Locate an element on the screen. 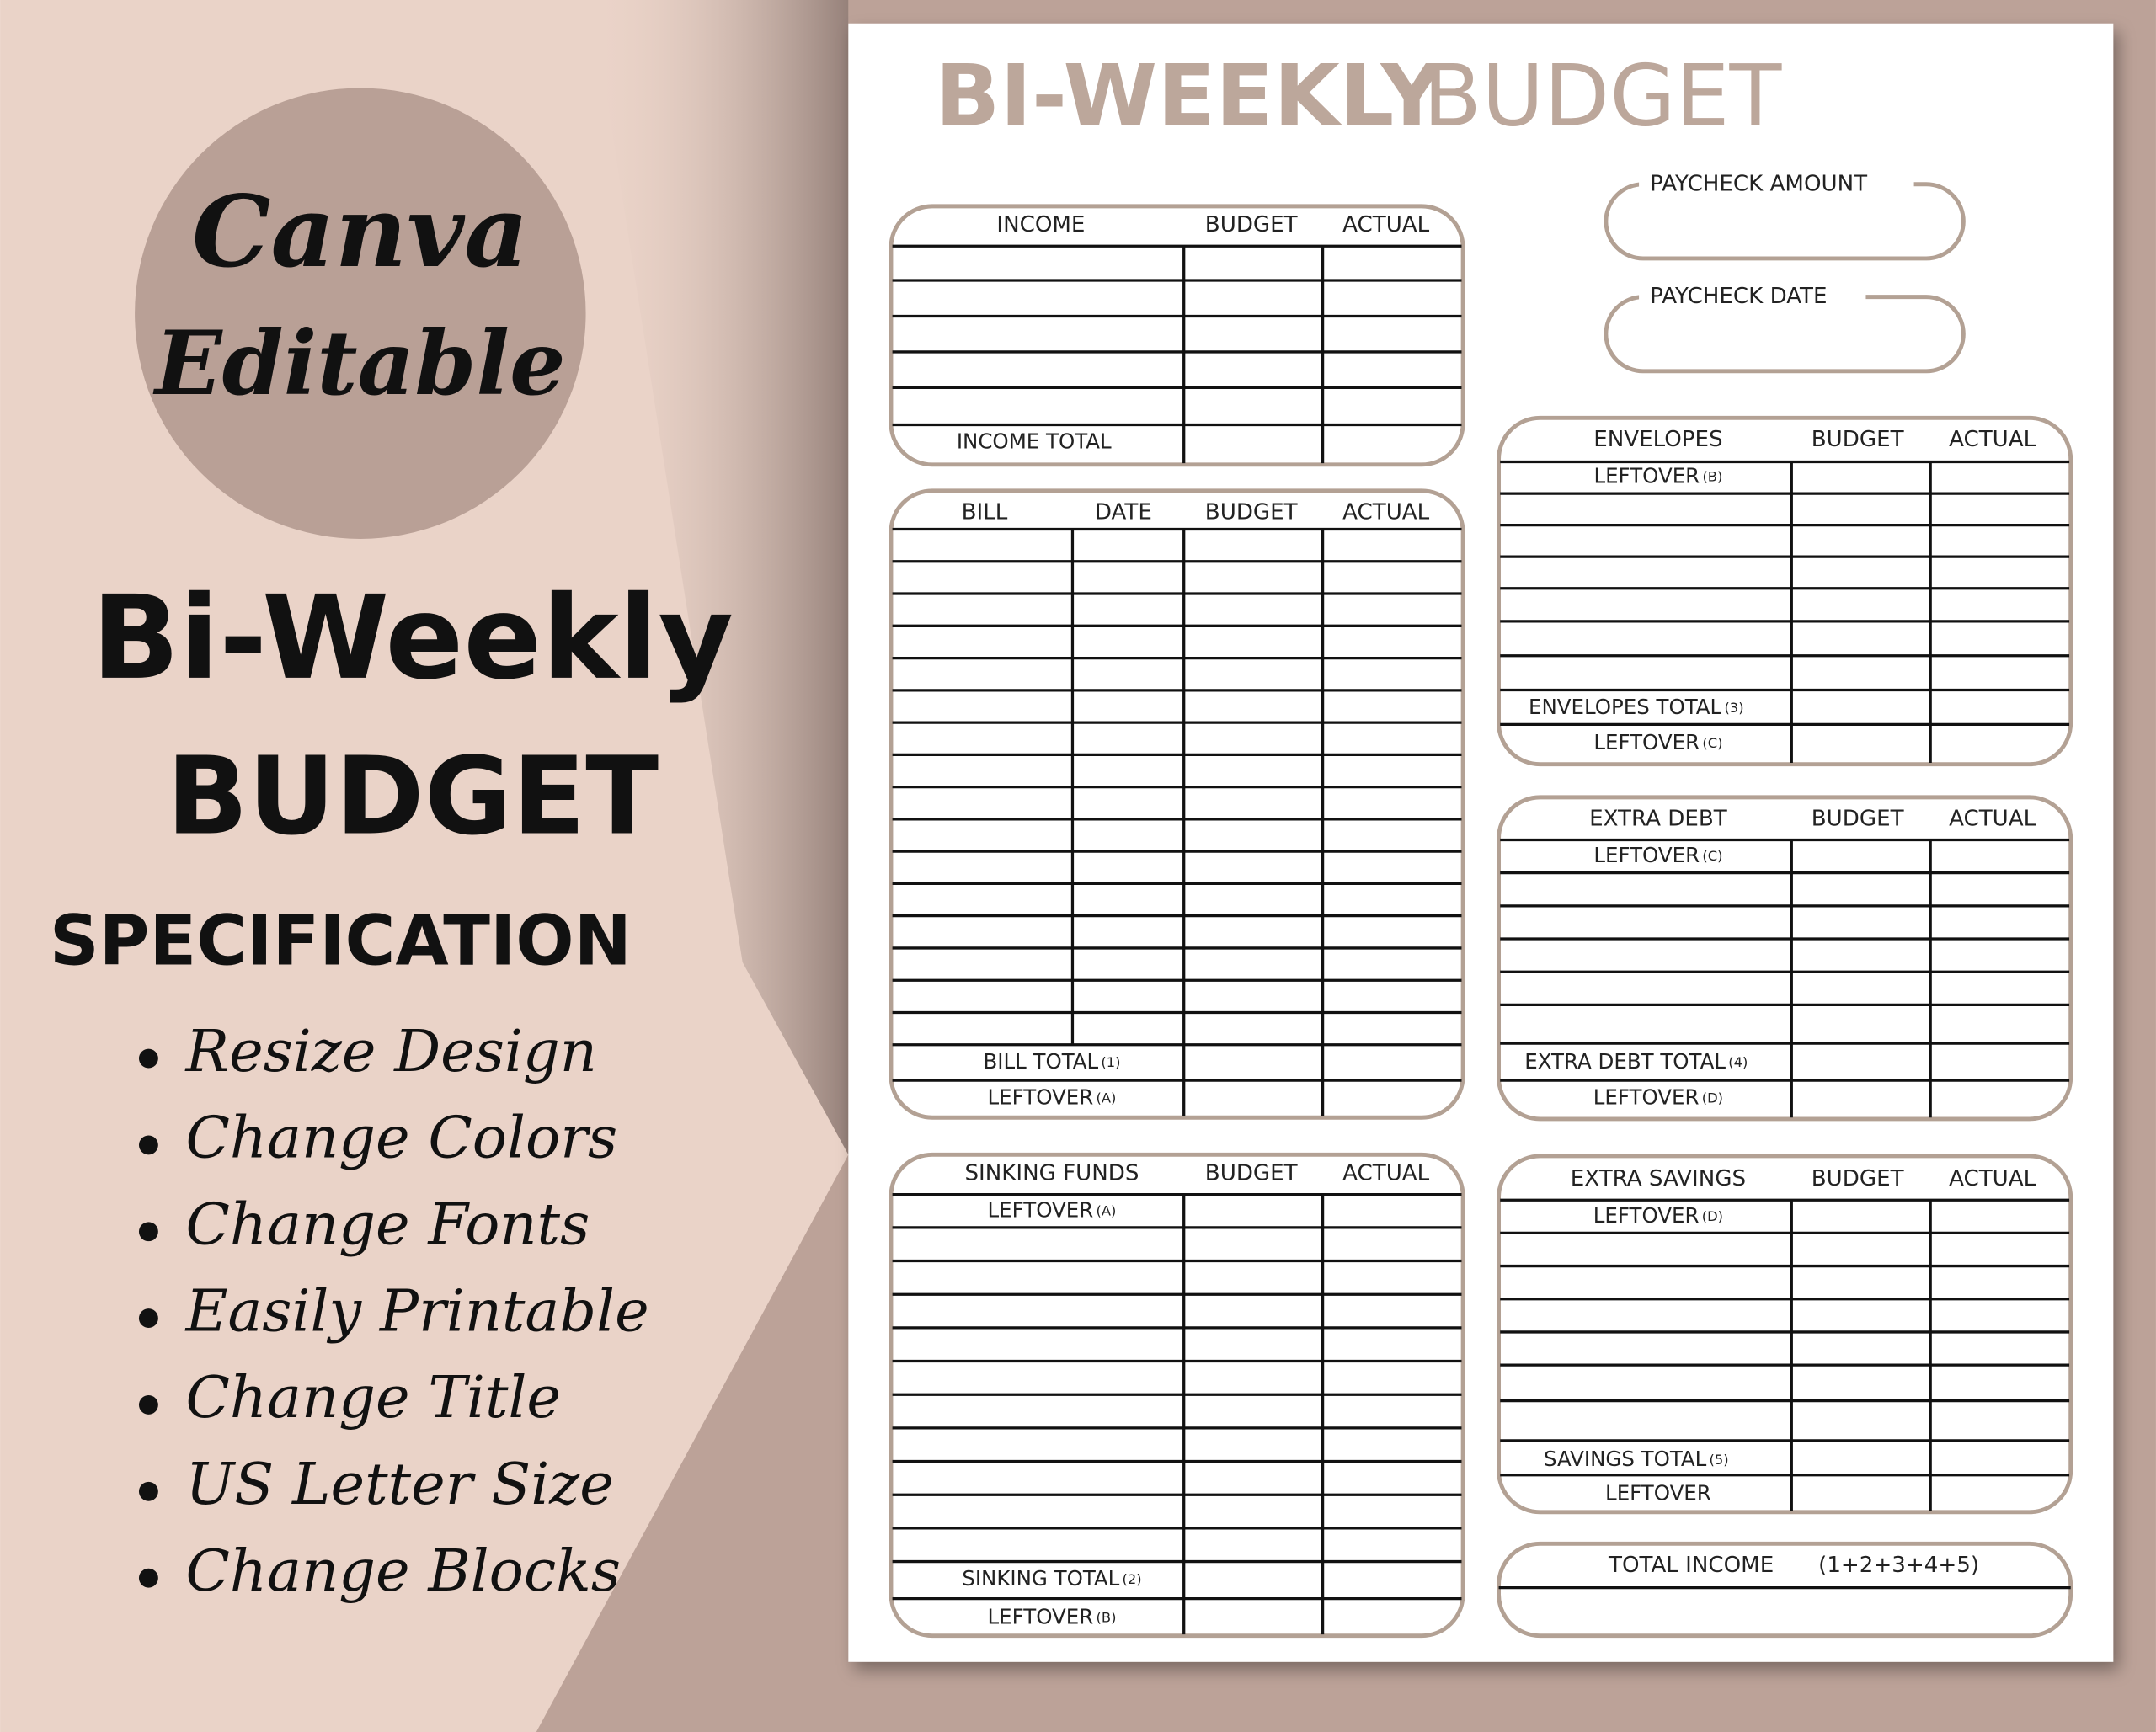  column-header: ENVELOPES is located at coordinates (1657, 439).